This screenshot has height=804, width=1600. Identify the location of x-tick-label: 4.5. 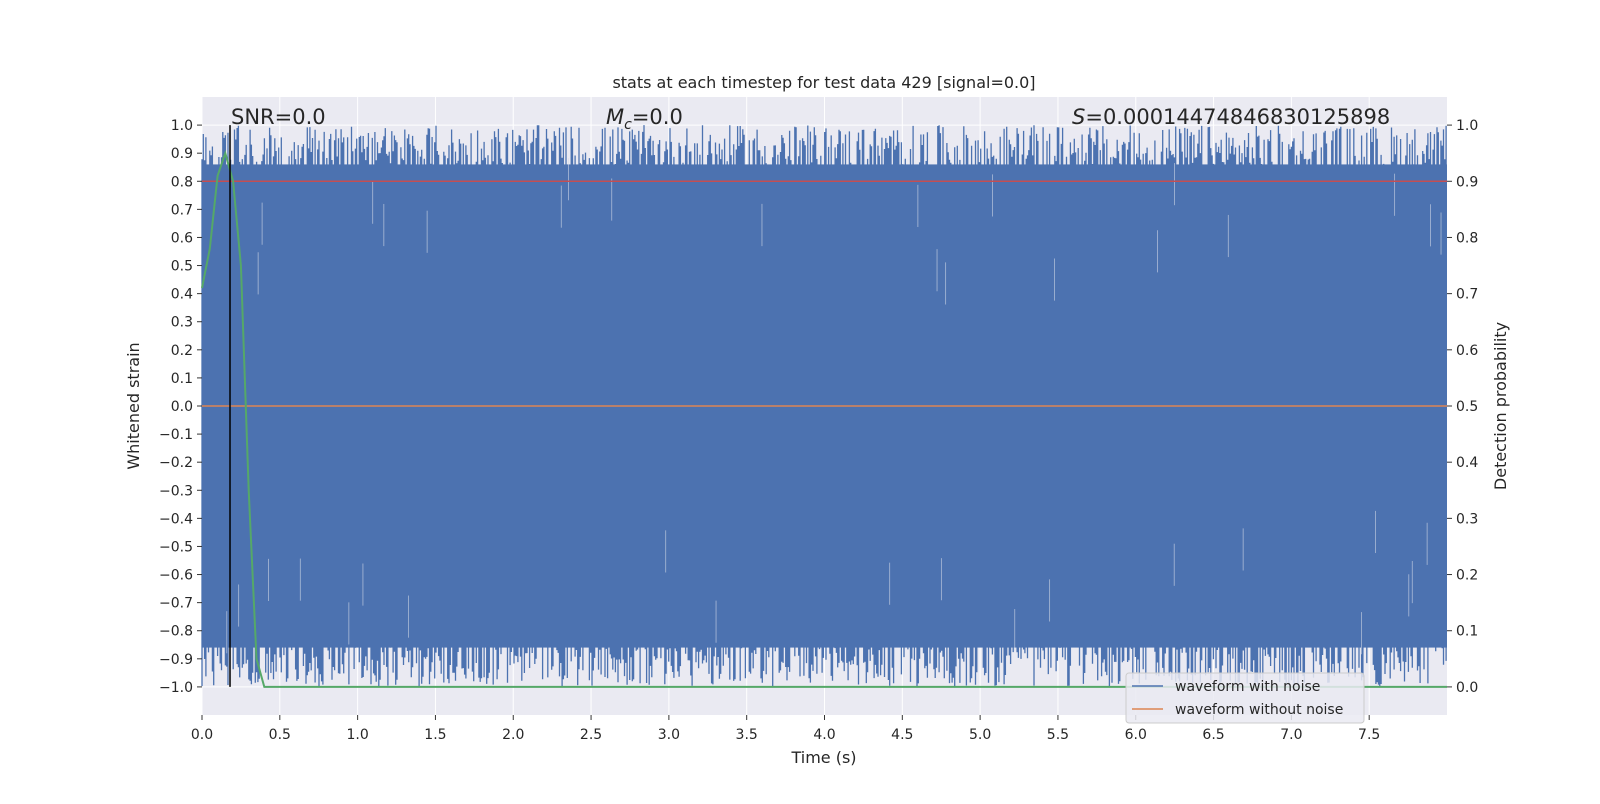
(902, 735).